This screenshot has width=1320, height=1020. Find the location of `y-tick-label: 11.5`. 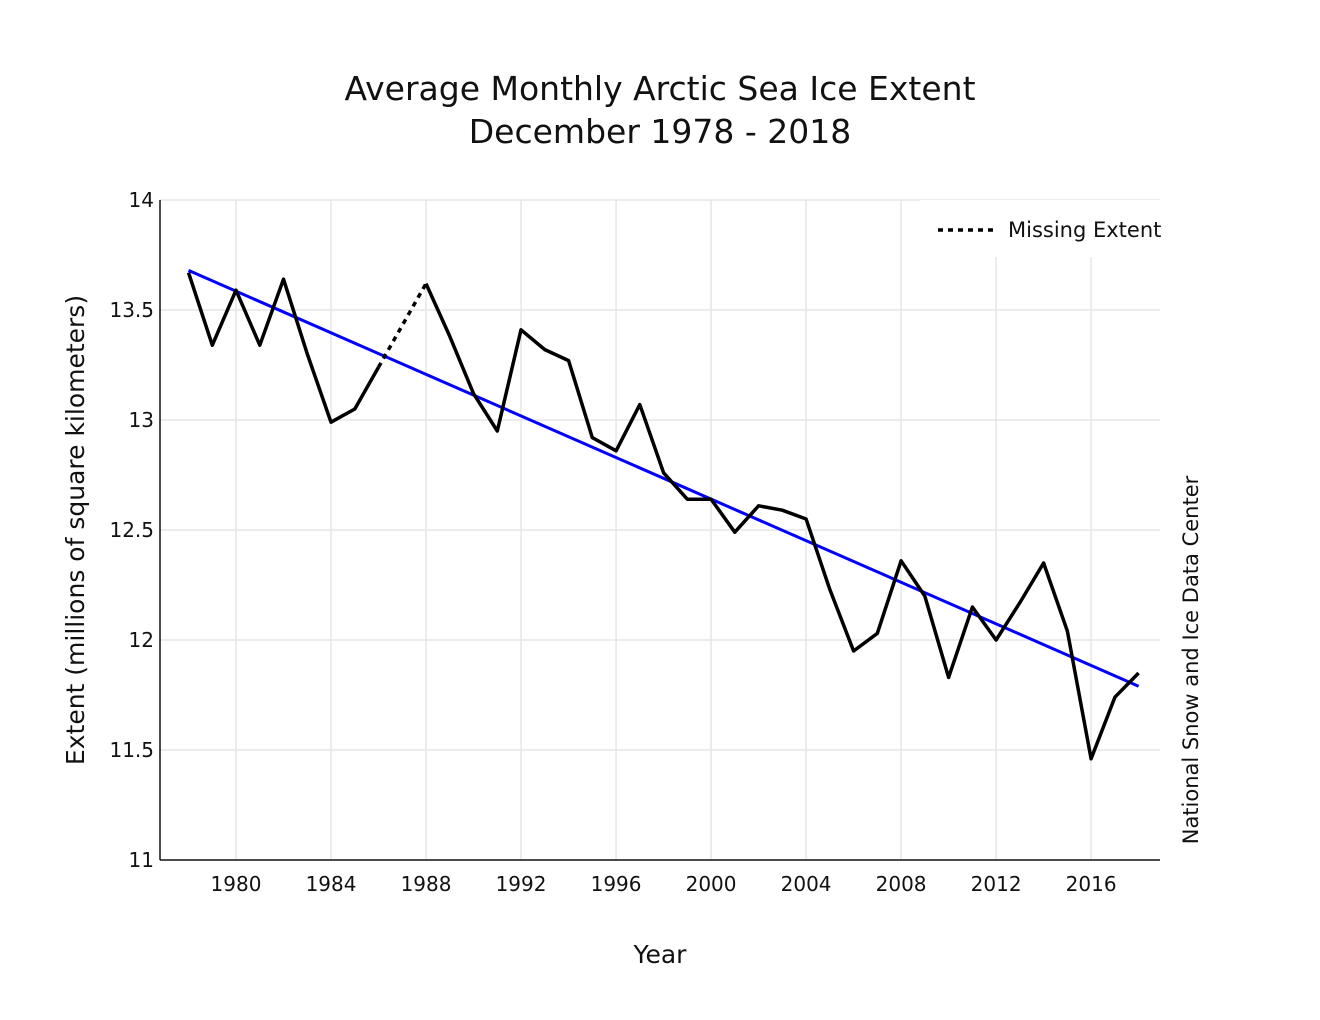

y-tick-label: 11.5 is located at coordinates (131, 750).